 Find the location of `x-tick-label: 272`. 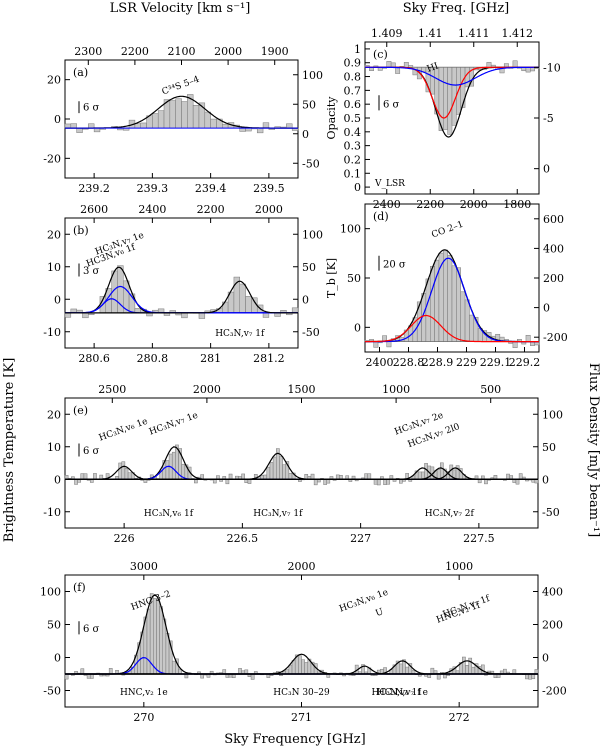

x-tick-label: 272 is located at coordinates (459, 717).